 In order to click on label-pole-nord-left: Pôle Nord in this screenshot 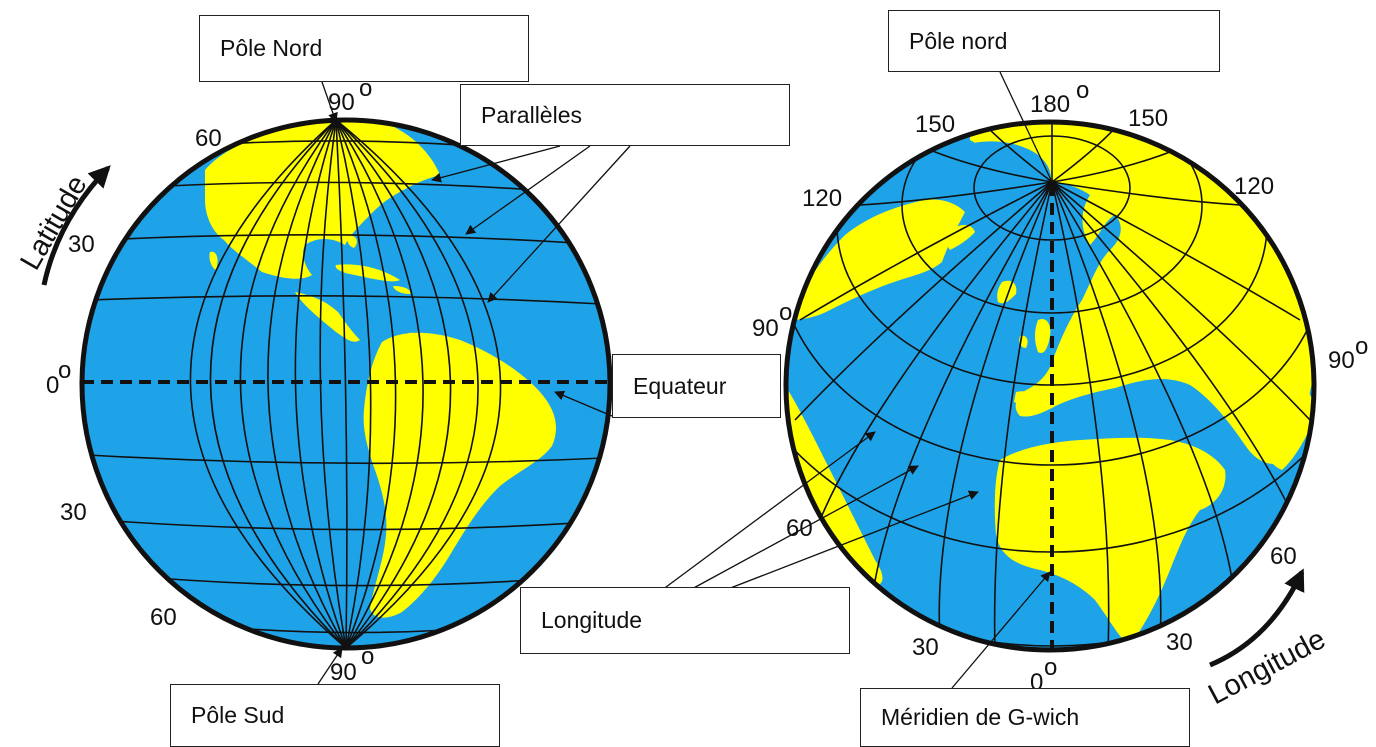, I will do `click(364, 48)`.